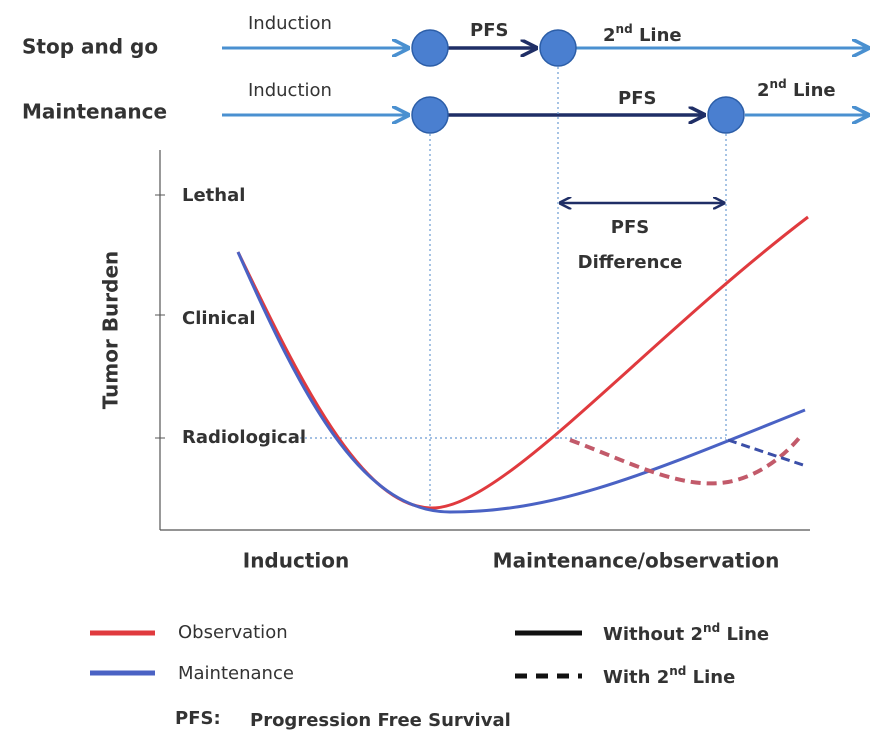 The image size is (879, 731). Describe the element at coordinates (213, 195) in the screenshot. I see `level-label: Lethal` at that location.